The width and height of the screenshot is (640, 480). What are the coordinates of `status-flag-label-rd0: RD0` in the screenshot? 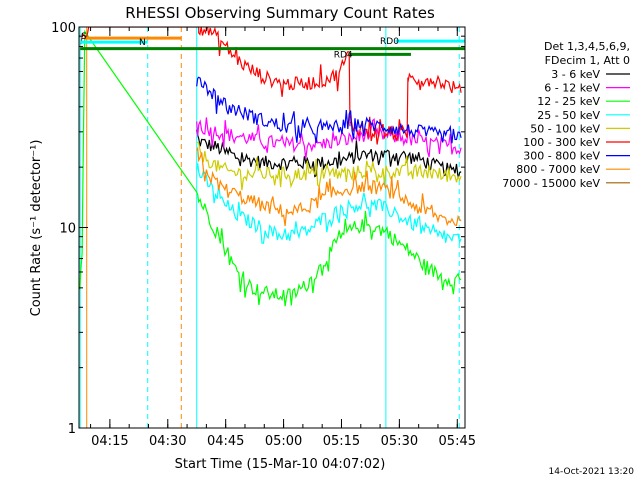 It's located at (389, 42).